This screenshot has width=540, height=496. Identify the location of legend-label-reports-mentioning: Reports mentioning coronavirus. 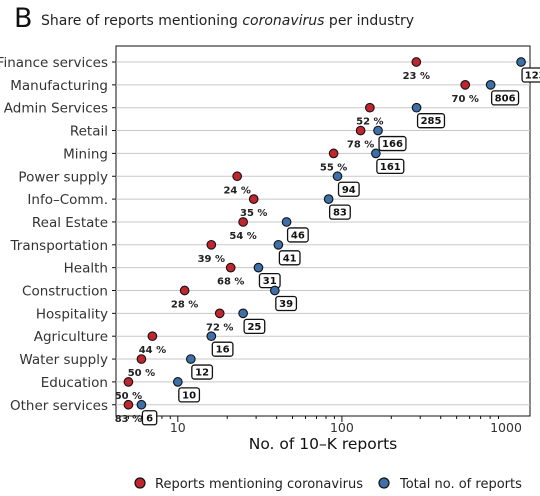
(259, 484).